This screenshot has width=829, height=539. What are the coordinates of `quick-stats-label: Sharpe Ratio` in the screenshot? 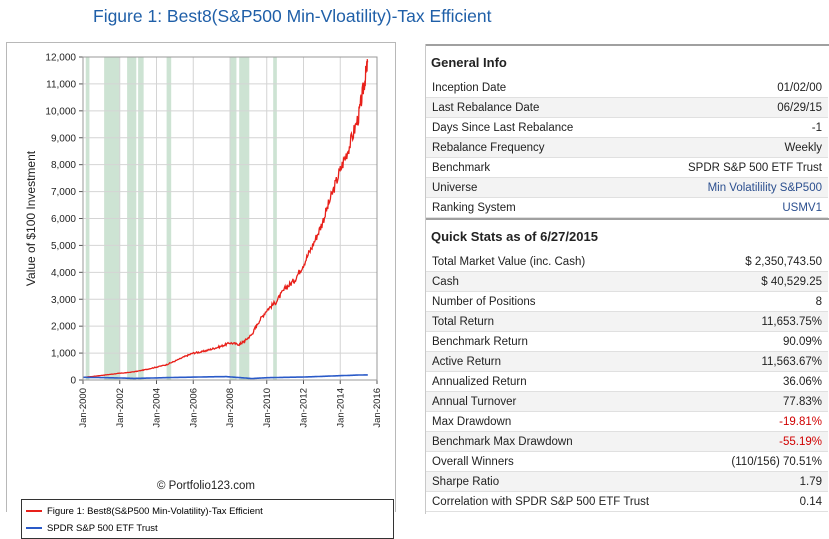 It's located at (466, 482).